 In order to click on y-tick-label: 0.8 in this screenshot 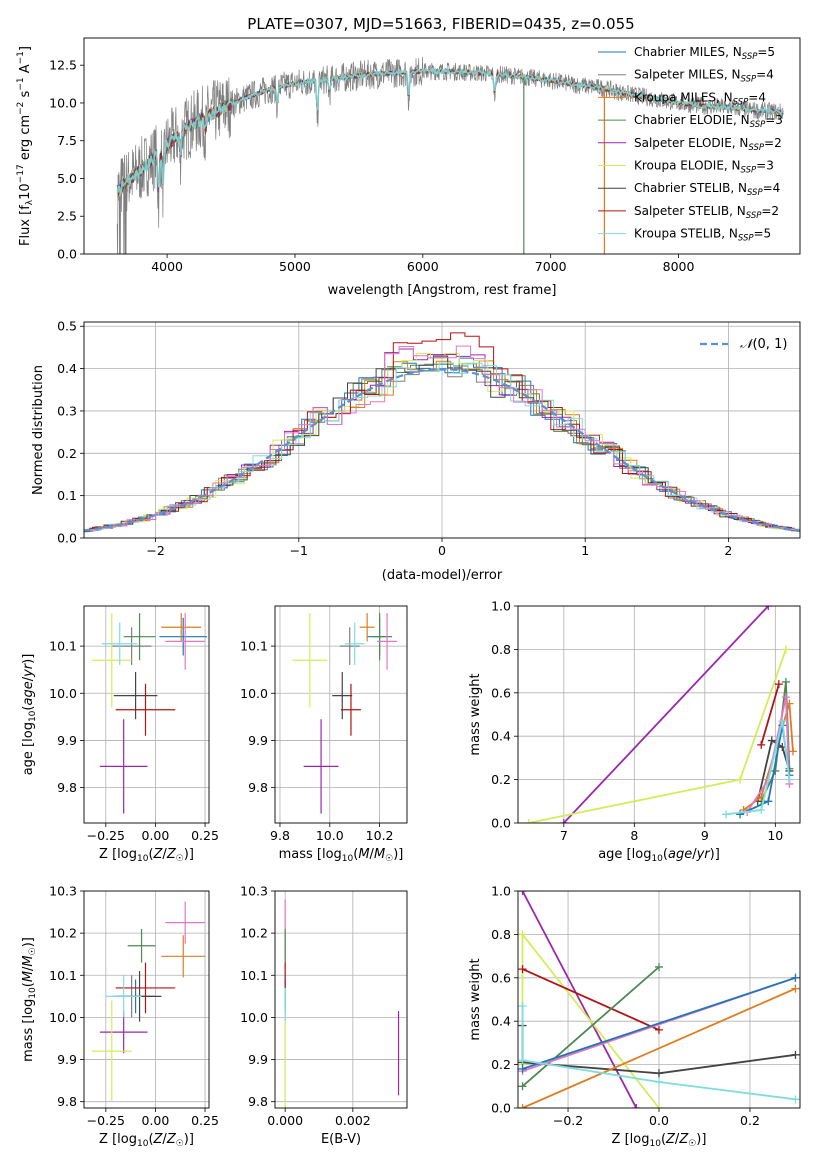, I will do `click(501, 934)`.